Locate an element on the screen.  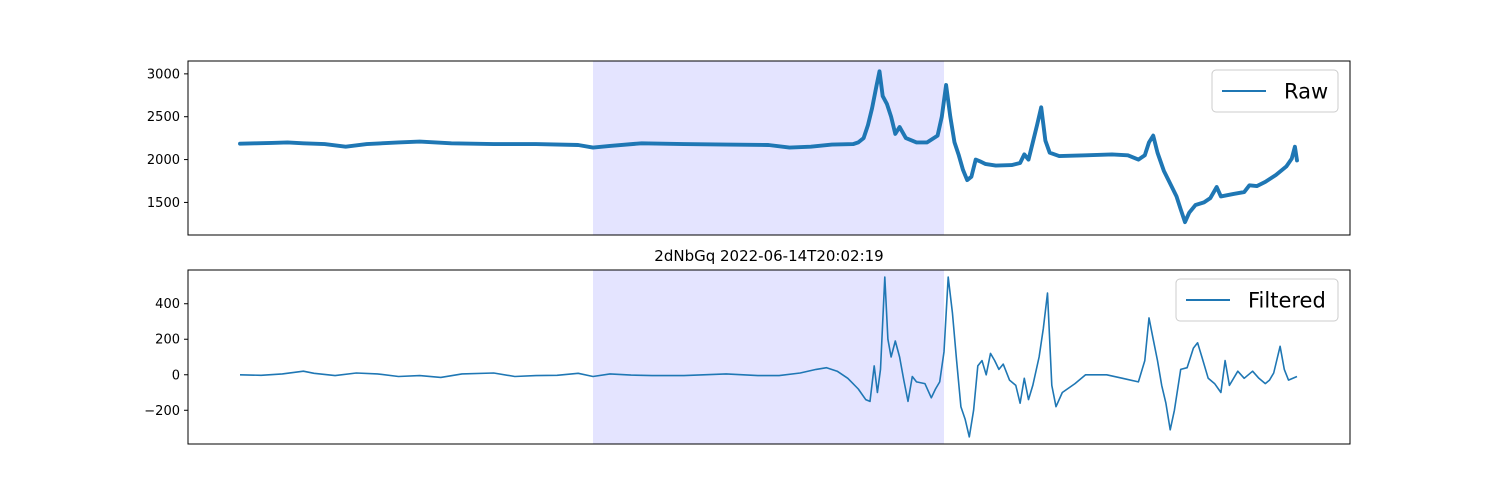
y-tick-label: 3000 is located at coordinates (163, 74).